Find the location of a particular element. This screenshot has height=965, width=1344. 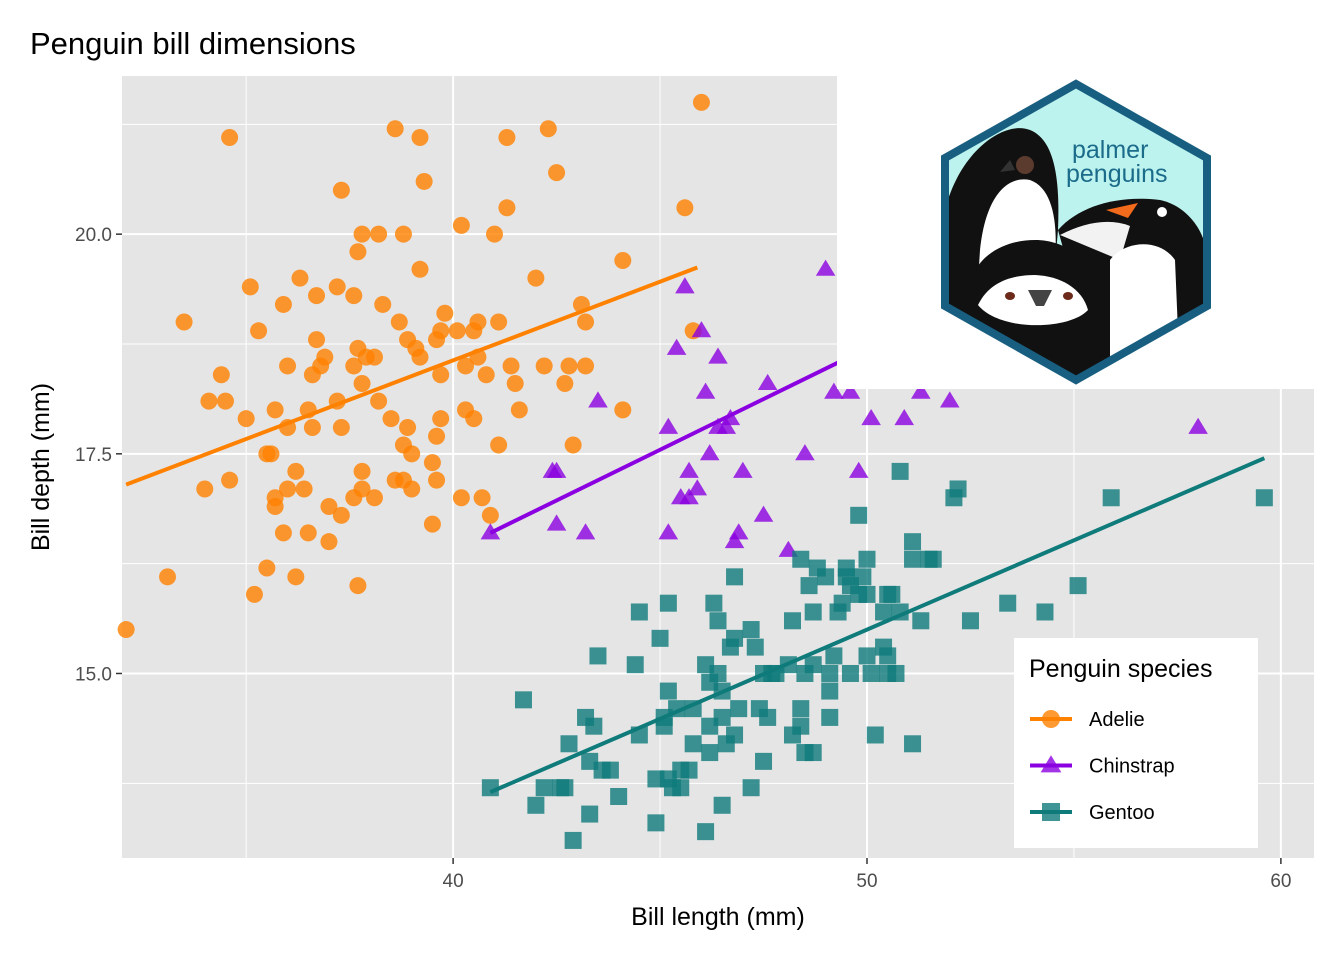

chart-title: Penguin bill dimensions is located at coordinates (193, 43).